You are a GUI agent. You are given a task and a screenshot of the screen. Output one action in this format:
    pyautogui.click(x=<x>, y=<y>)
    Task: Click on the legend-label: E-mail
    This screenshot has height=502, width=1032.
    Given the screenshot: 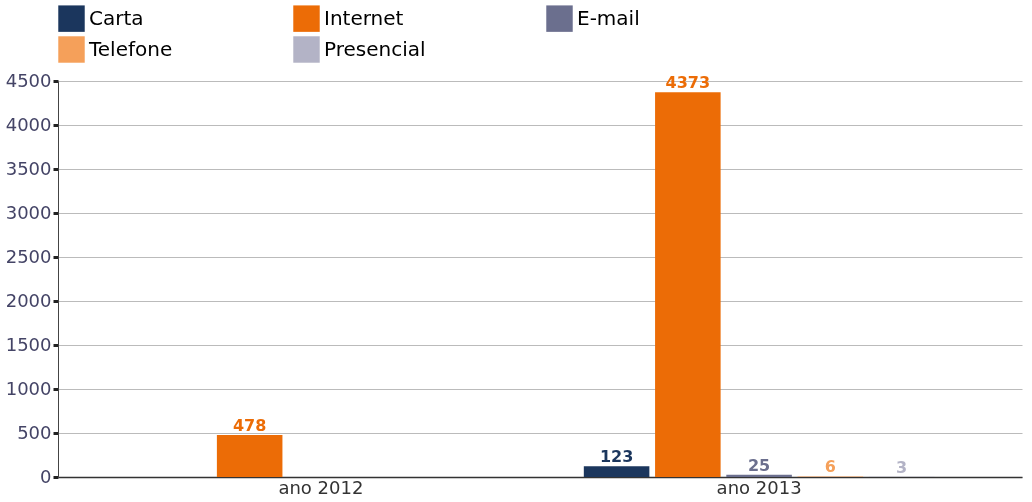 What is the action you would take?
    pyautogui.click(x=608, y=17)
    